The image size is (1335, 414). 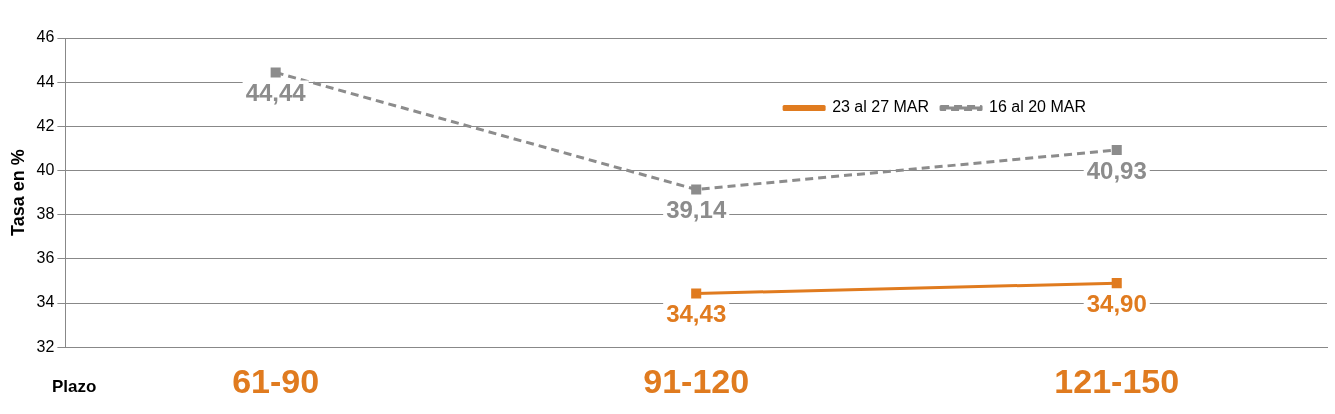 What do you see at coordinates (1116, 303) in the screenshot?
I see `data-label: 34,90` at bounding box center [1116, 303].